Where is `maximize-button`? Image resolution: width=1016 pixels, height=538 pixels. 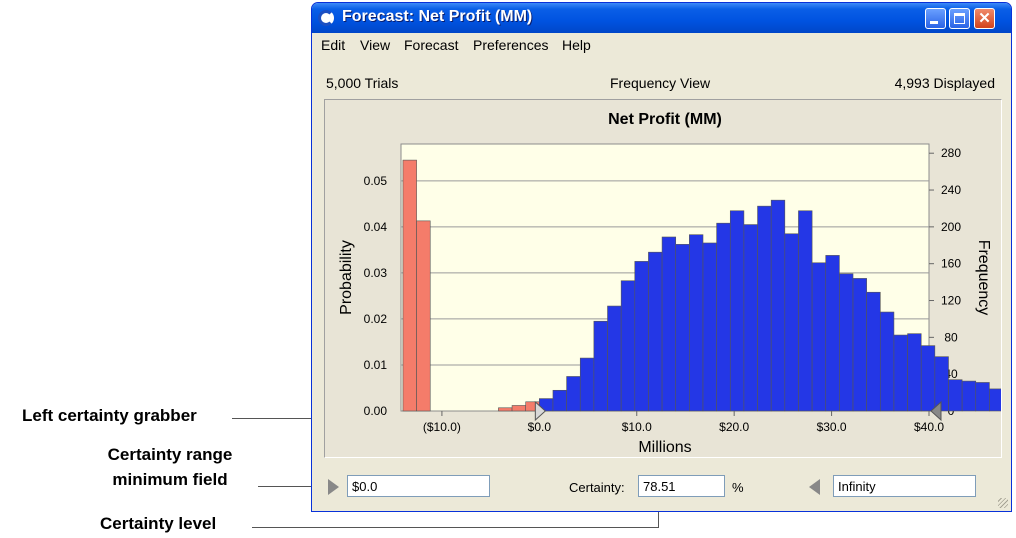 maximize-button is located at coordinates (959, 18).